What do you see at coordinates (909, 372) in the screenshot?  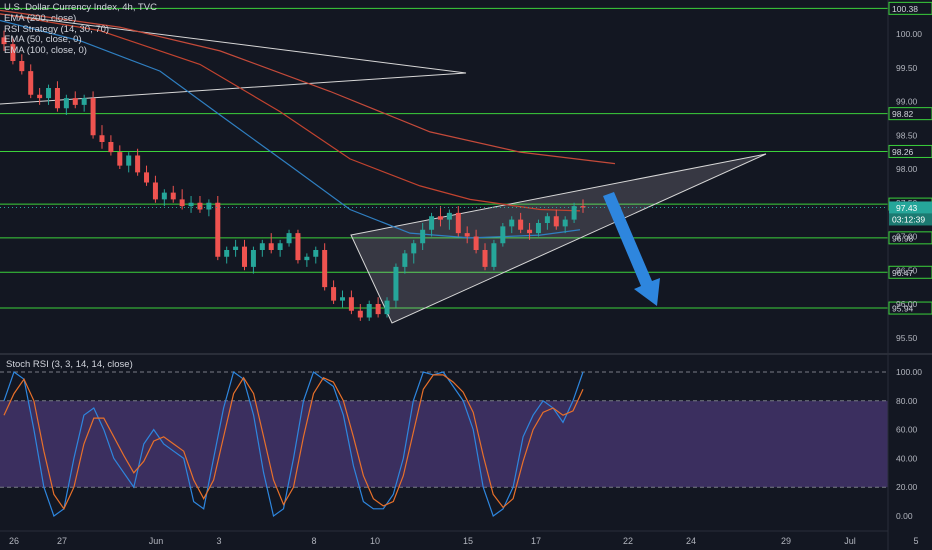 I see `rsi-tick-0: 100.00` at bounding box center [909, 372].